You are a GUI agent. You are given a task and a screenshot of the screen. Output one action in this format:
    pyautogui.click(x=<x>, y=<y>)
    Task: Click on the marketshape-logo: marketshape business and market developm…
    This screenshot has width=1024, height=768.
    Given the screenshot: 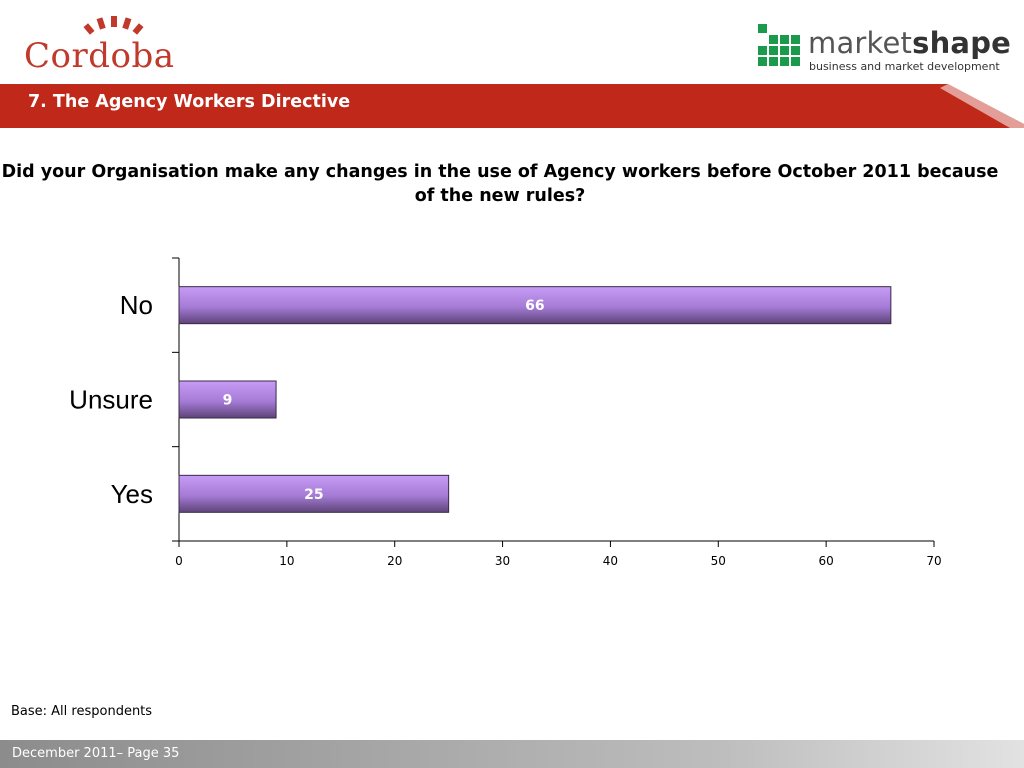 What is the action you would take?
    pyautogui.click(x=885, y=50)
    